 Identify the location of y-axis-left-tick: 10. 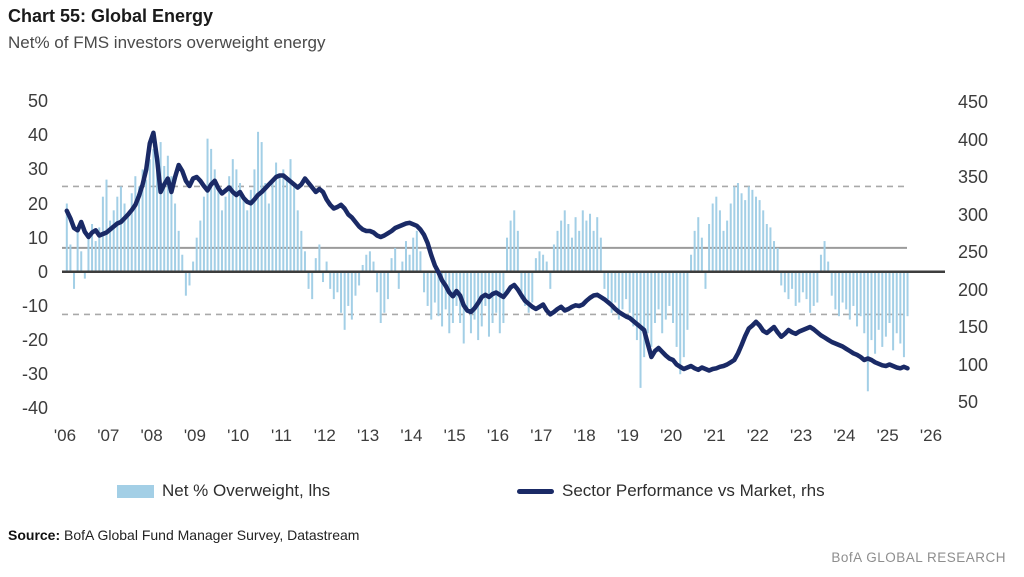
(37, 237).